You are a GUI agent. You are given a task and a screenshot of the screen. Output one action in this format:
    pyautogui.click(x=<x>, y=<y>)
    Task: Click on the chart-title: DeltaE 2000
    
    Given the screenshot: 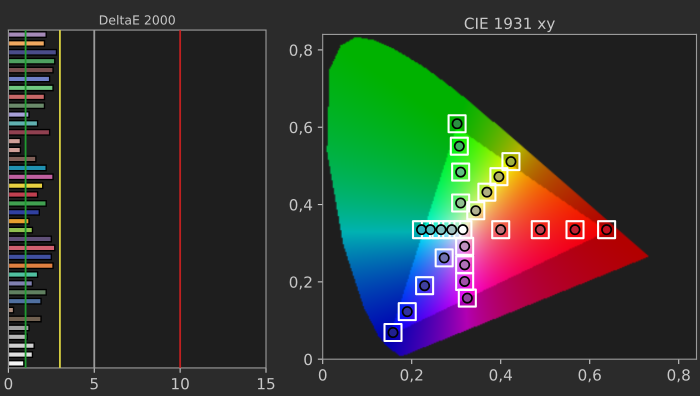 What is the action you would take?
    pyautogui.click(x=137, y=20)
    